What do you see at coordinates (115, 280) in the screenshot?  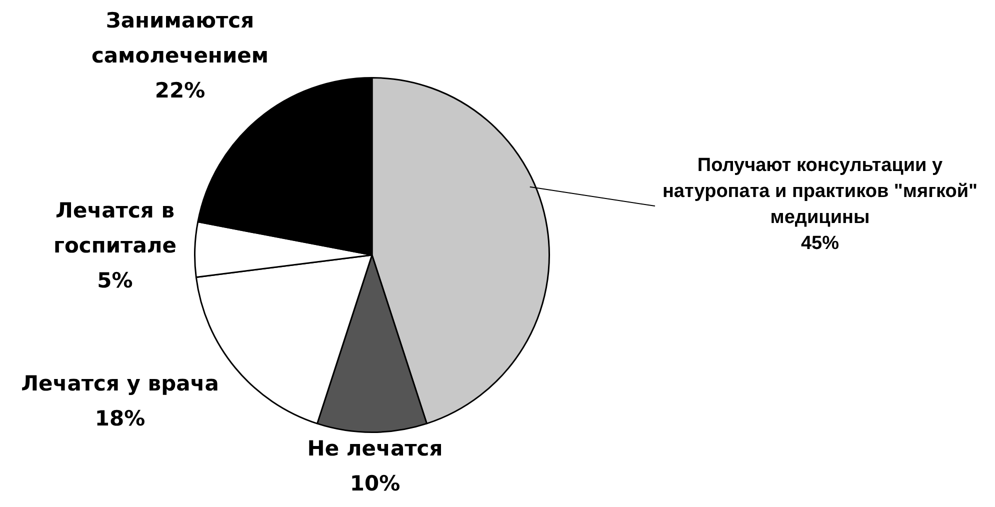 I see `data-label: 5%` at bounding box center [115, 280].